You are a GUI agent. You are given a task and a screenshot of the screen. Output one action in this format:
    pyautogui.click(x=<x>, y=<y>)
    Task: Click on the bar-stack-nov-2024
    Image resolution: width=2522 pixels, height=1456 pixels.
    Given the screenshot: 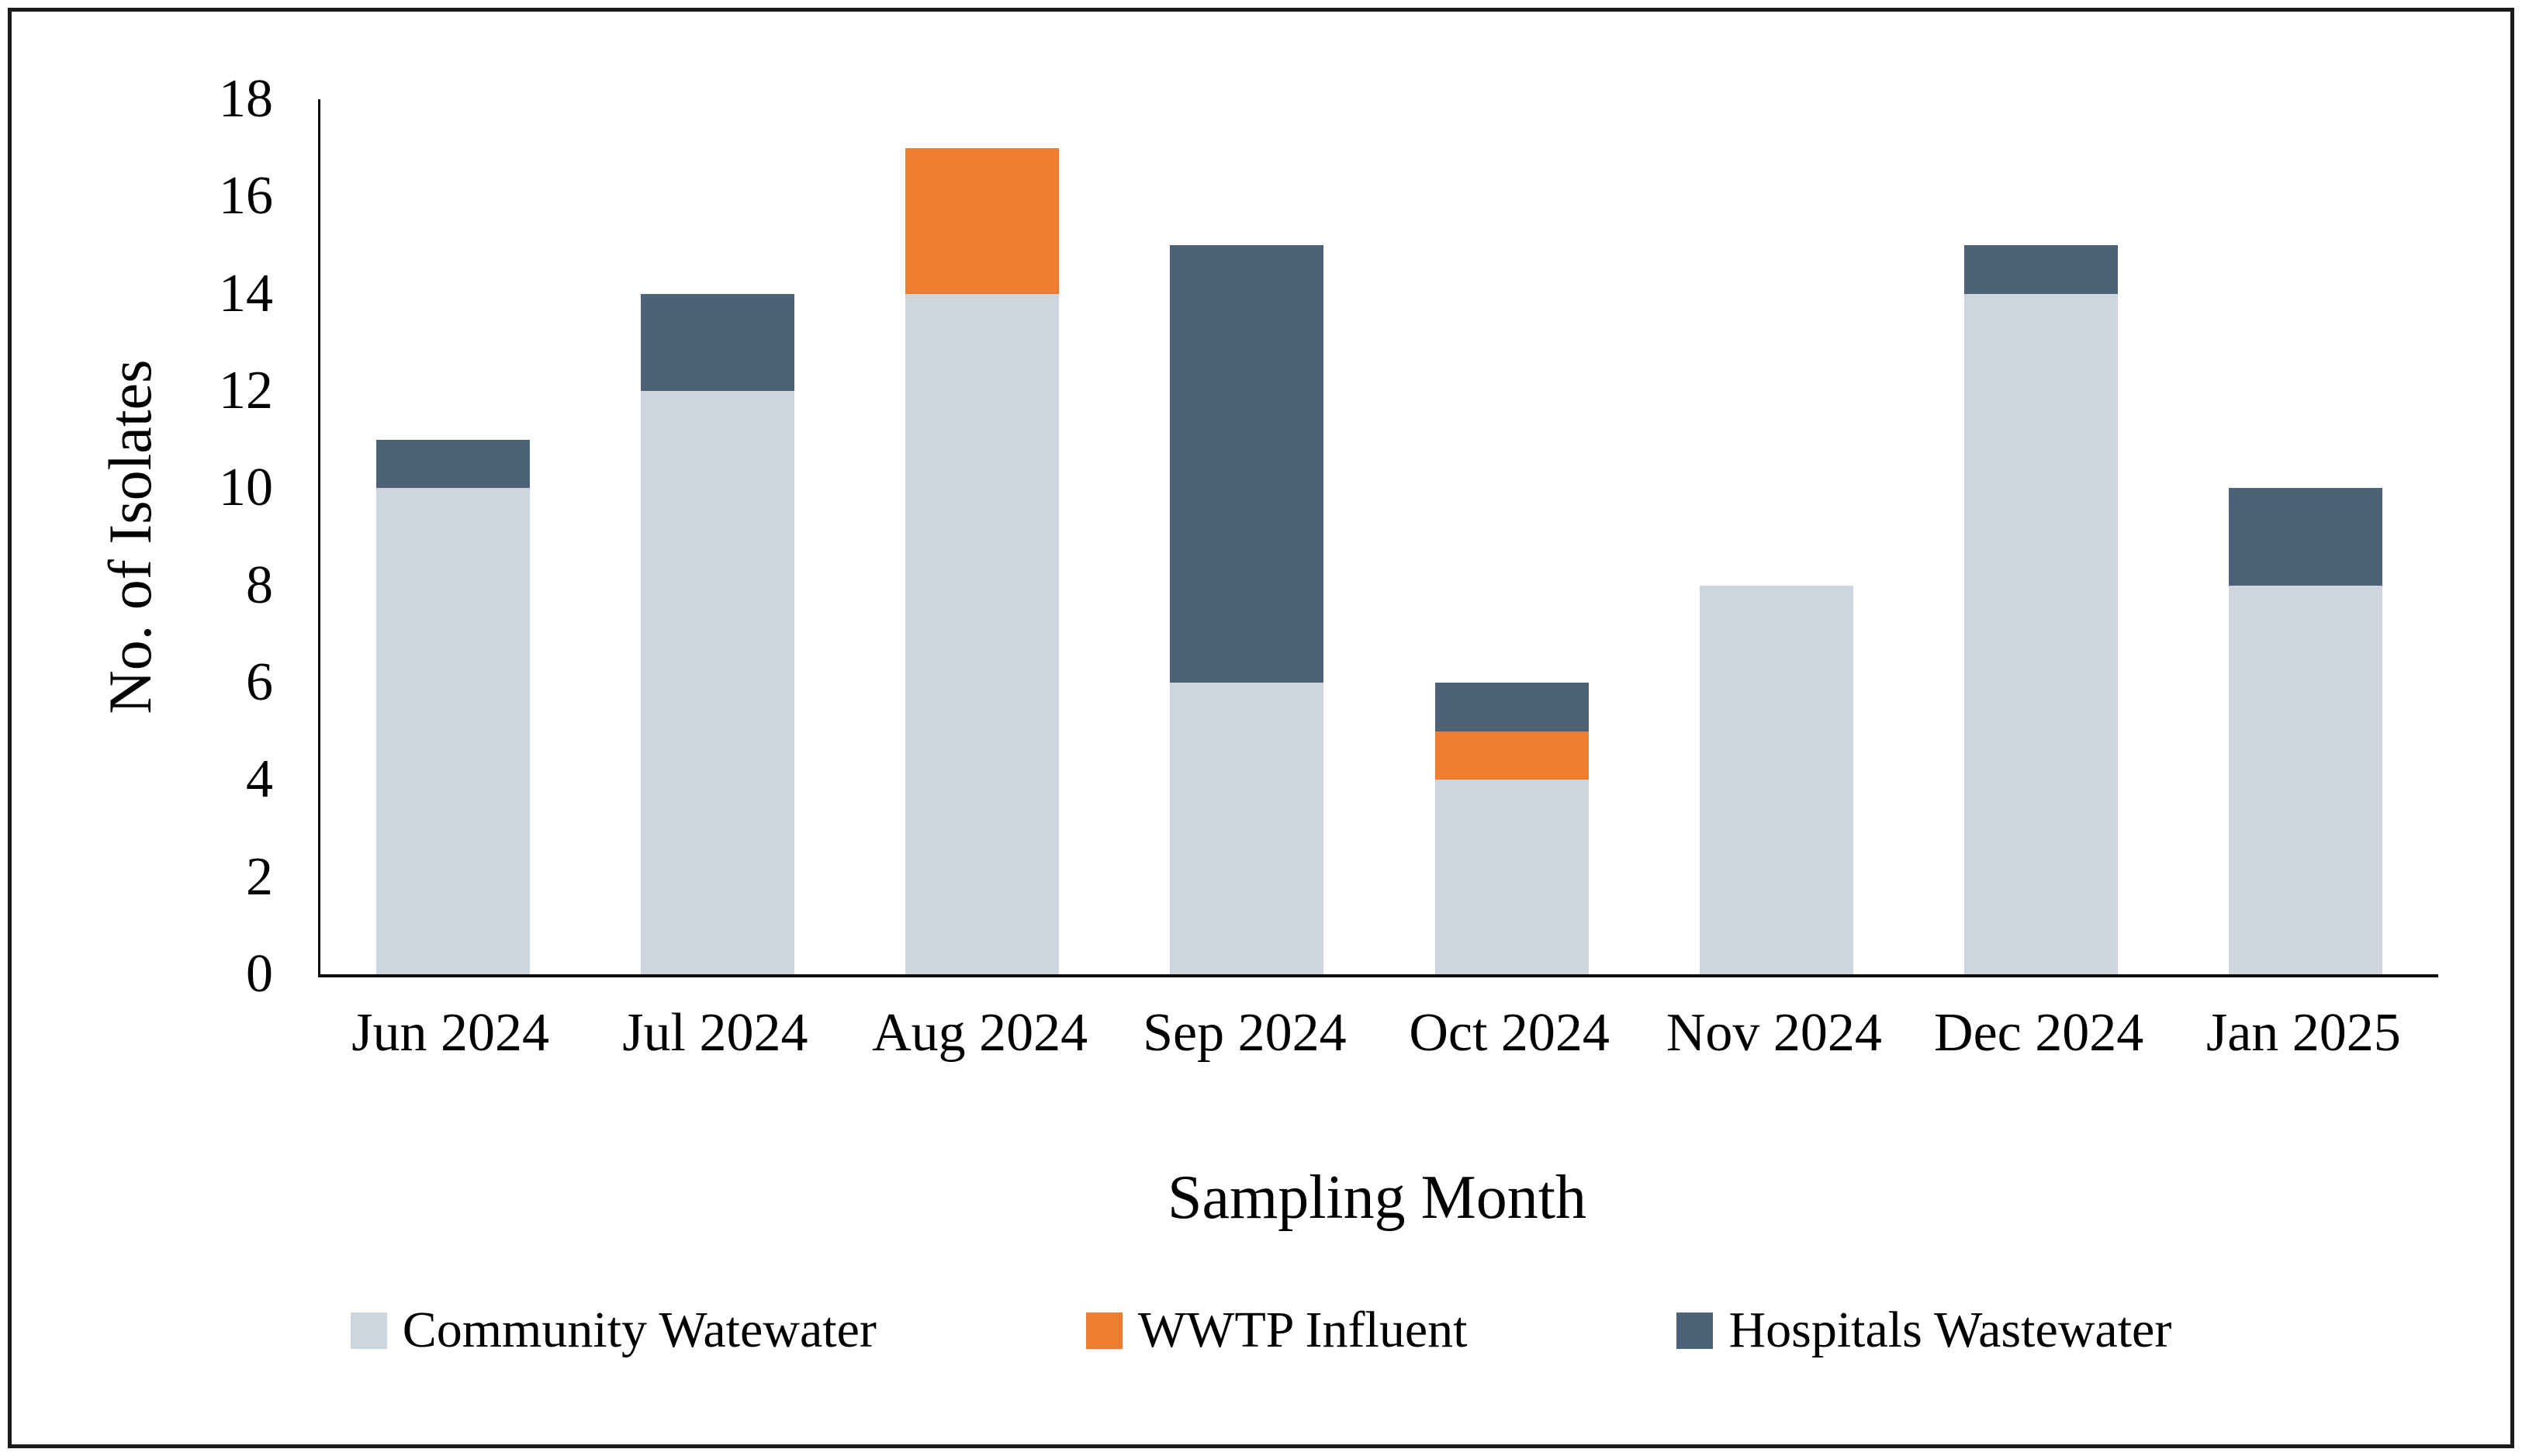 What is the action you would take?
    pyautogui.click(x=1776, y=536)
    